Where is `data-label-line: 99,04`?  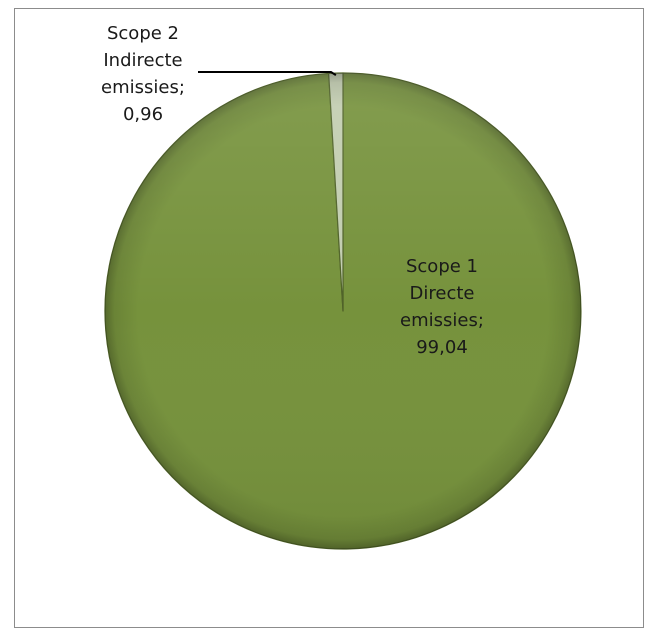
data-label-line: 99,04 is located at coordinates (442, 347).